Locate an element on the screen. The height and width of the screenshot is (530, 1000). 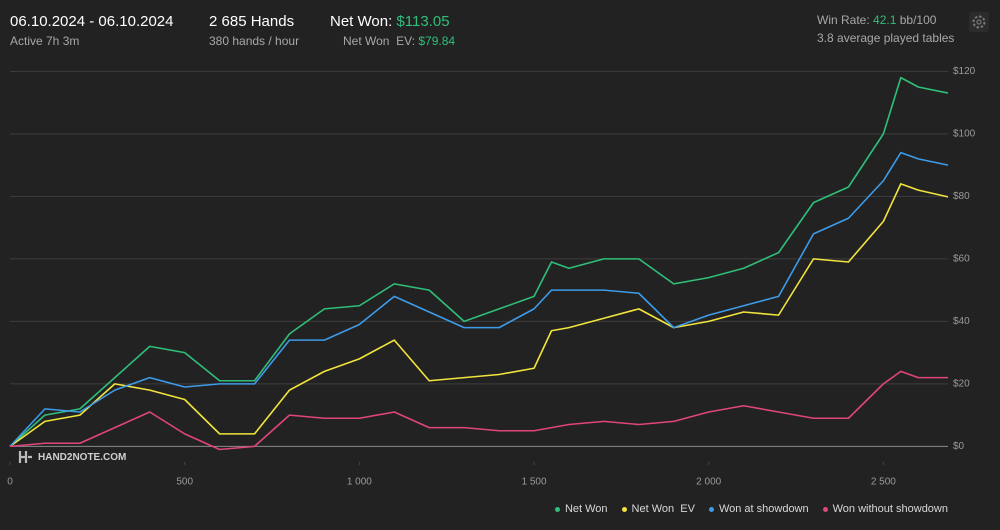
y-tick-label: $100 is located at coordinates (964, 134).